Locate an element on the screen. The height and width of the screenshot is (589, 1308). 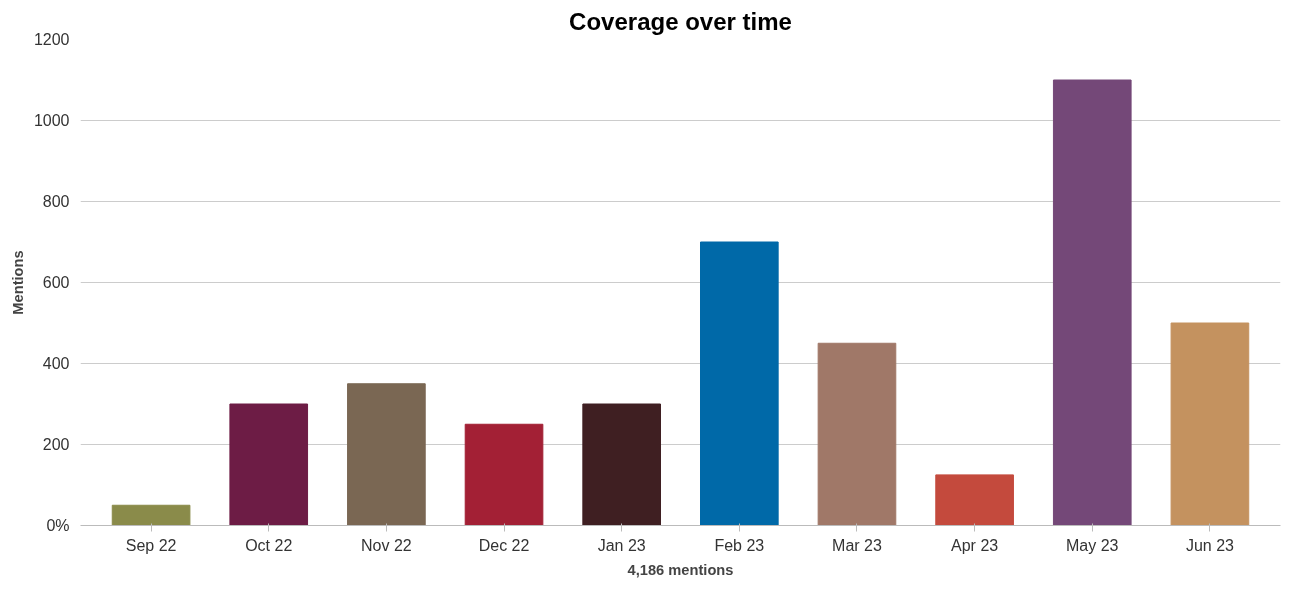
y-tick-label: 200 is located at coordinates (56, 444).